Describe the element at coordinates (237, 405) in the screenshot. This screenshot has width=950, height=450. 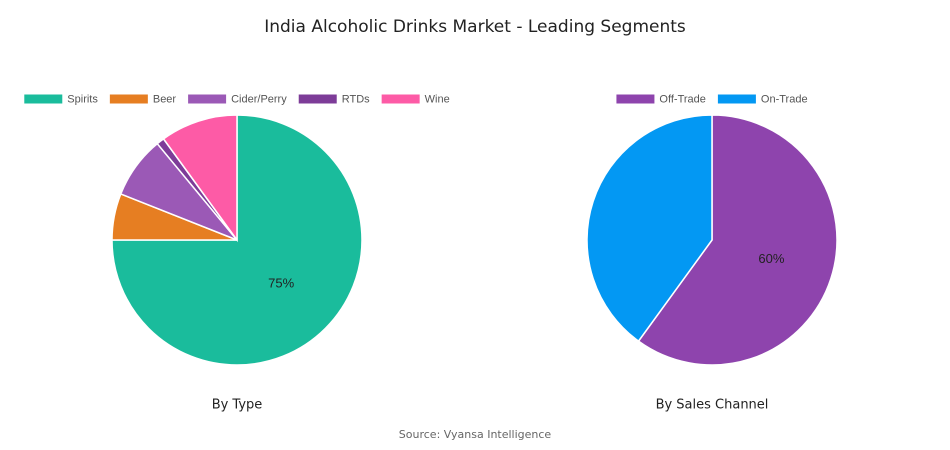
I see `chart-subtitle: By Type` at that location.